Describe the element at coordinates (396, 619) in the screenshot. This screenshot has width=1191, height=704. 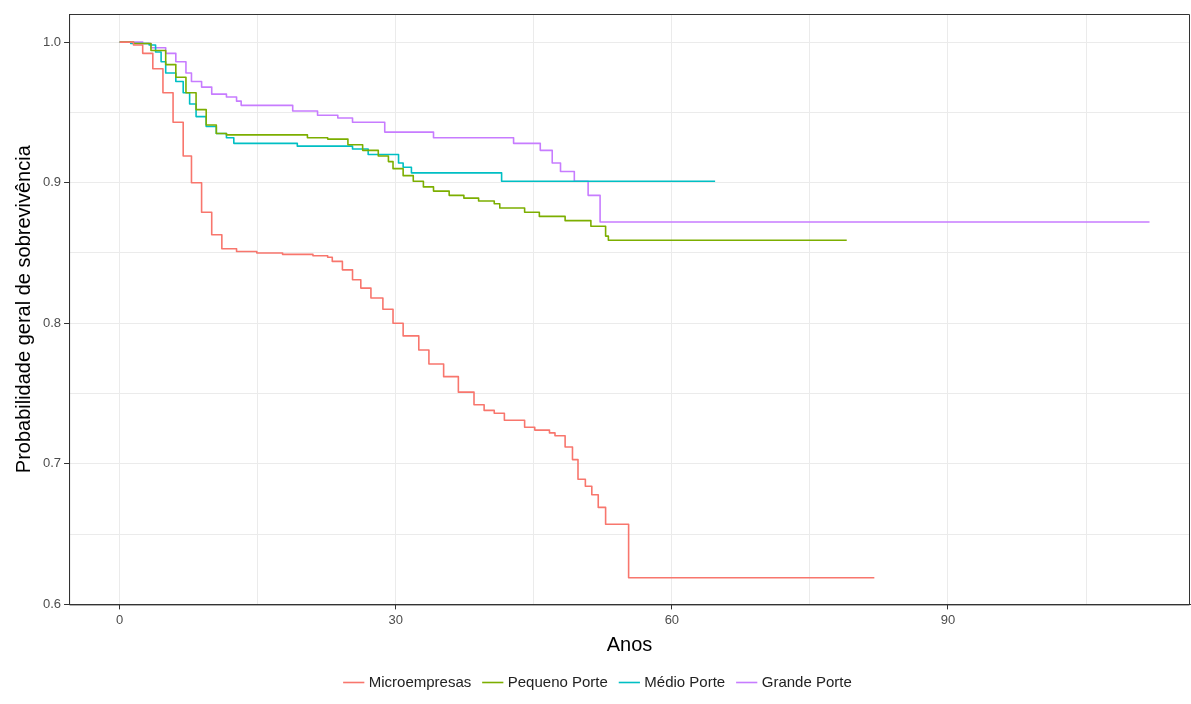
I see `x-tick-label: 30` at that location.